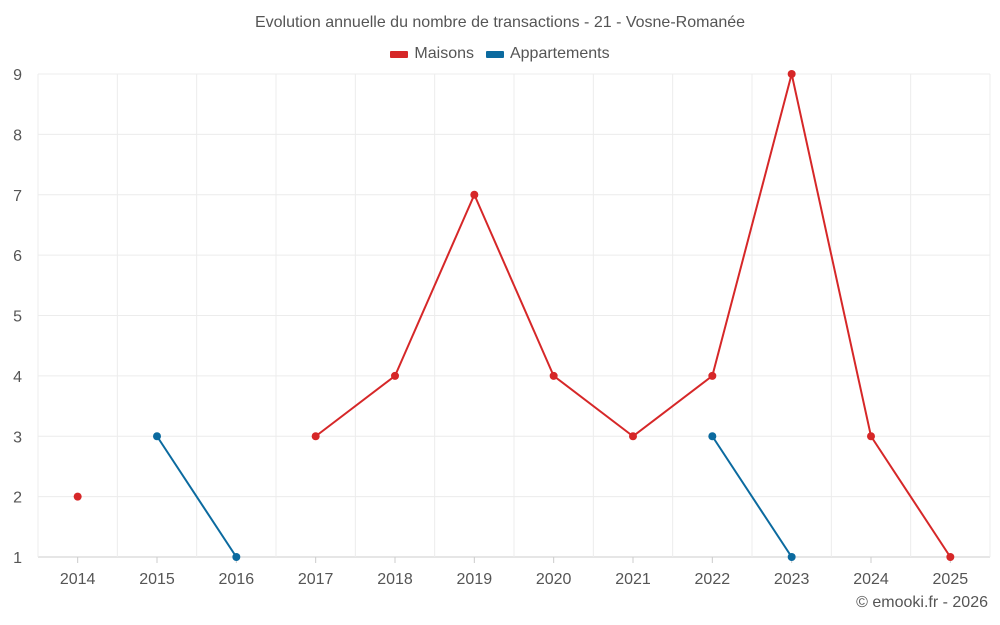  I want to click on series-maisons-segment-2021, so click(672, 406).